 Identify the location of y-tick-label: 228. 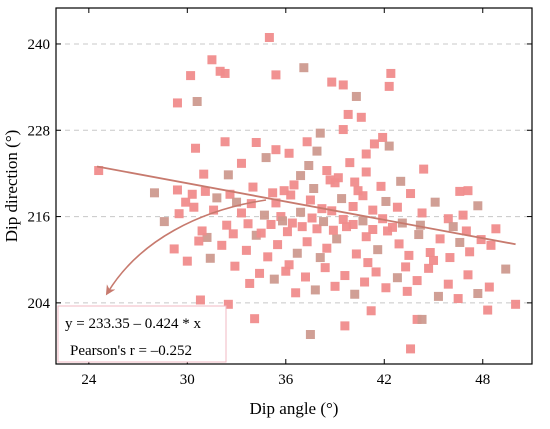
(39, 131).